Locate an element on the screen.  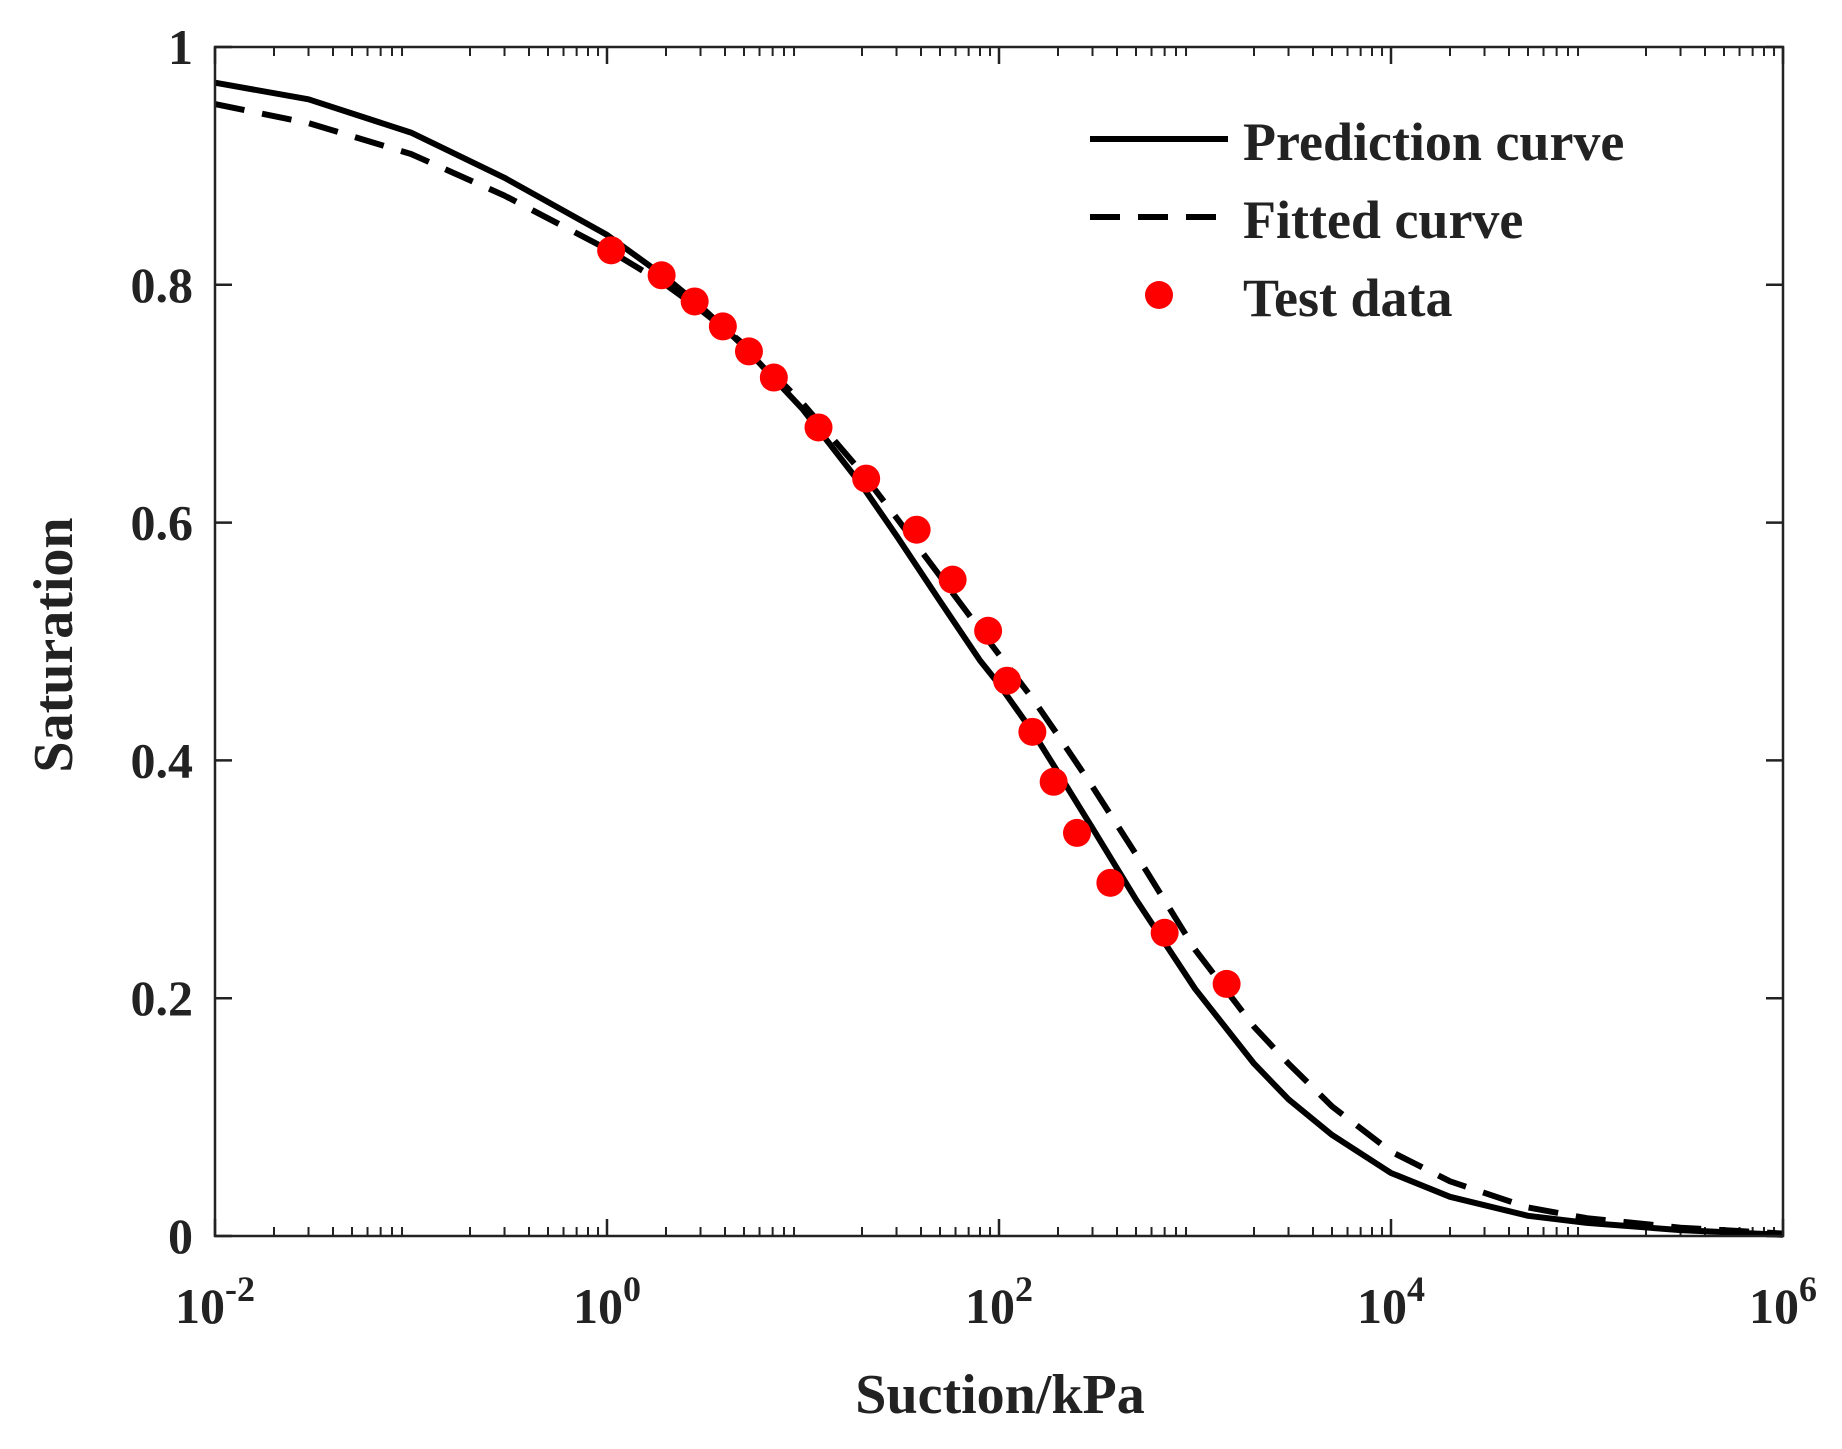
y-tick-label: 1 is located at coordinates (180, 47).